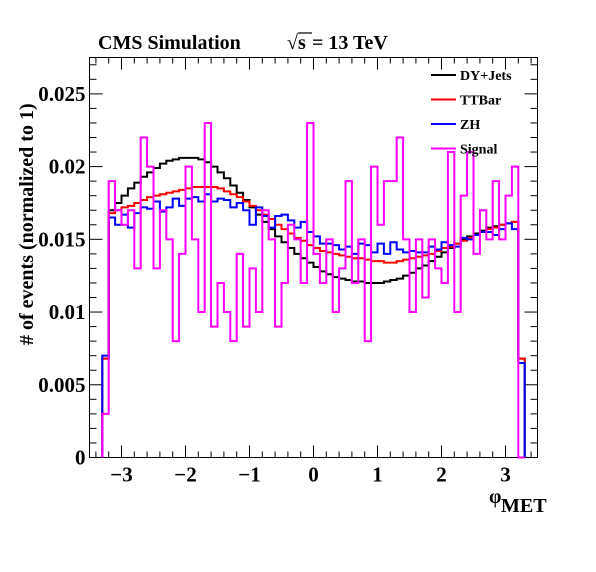 Image resolution: width=596 pixels, height=572 pixels. I want to click on y-tick-label: 0.005, so click(61, 385).